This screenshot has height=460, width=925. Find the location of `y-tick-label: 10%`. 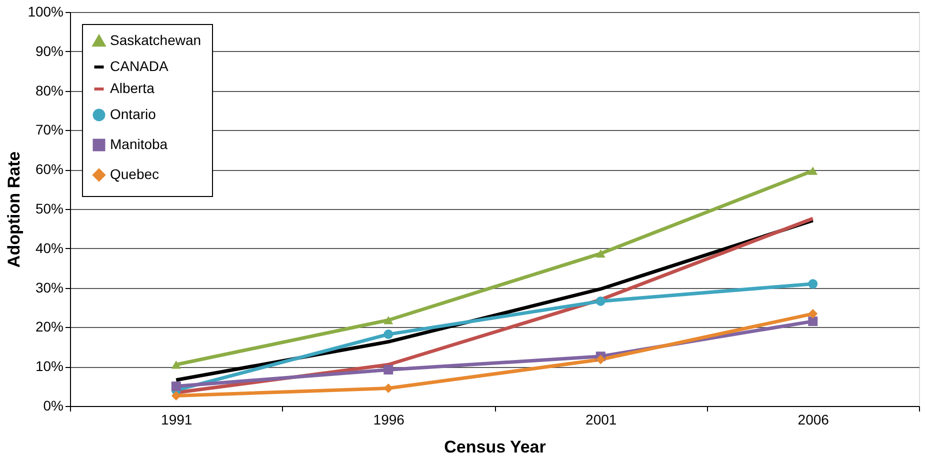

y-tick-label: 10% is located at coordinates (49, 366).